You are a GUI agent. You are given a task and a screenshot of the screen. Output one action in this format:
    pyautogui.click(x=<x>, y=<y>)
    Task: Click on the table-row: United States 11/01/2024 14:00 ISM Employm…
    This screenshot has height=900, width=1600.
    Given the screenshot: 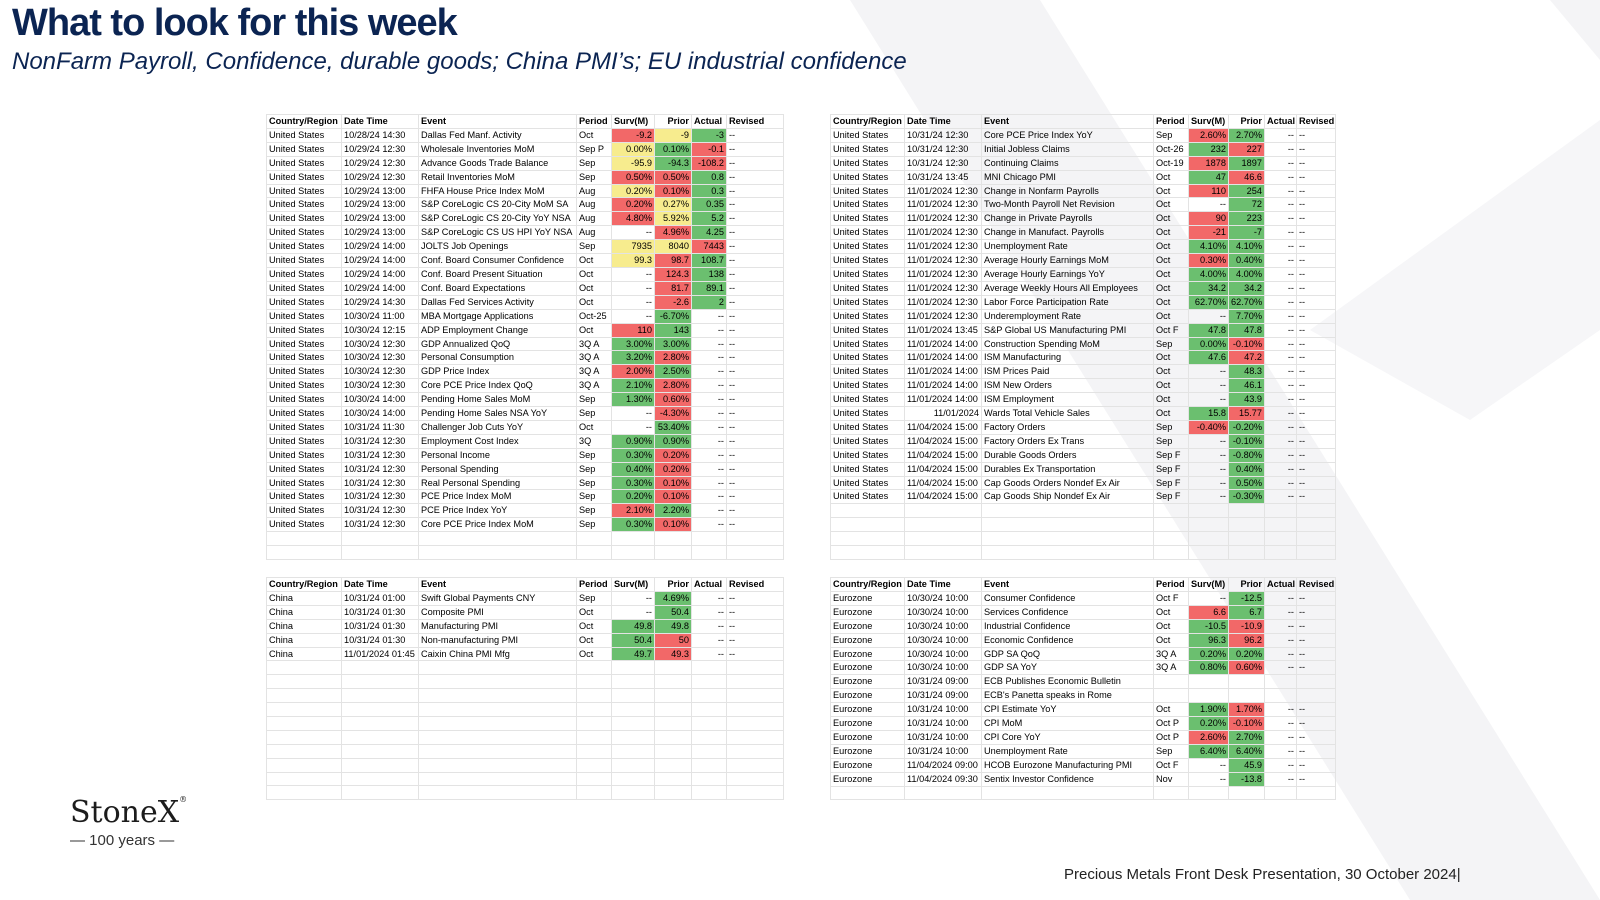 What is the action you would take?
    pyautogui.click(x=1083, y=400)
    